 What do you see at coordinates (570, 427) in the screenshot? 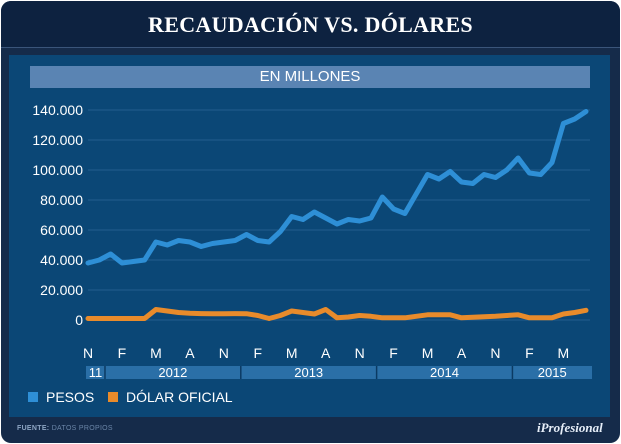
I see `brand-logo: iProfesional` at bounding box center [570, 427].